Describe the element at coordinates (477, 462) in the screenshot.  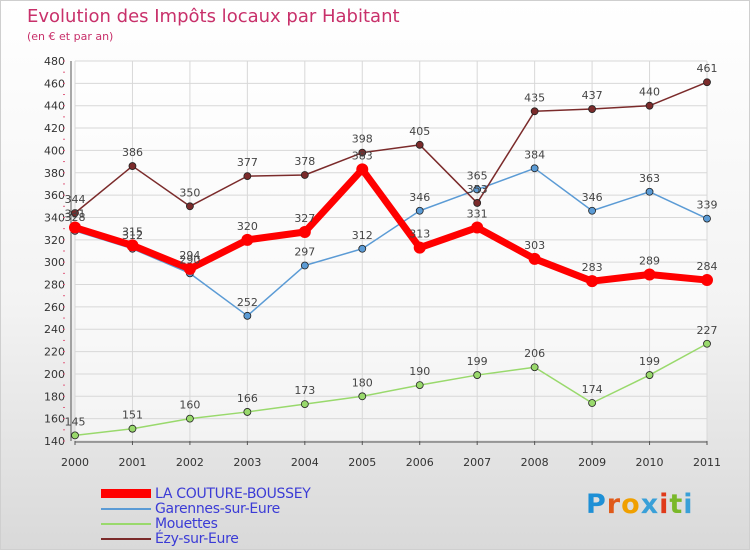
I see `x-tick-label: 2007` at that location.